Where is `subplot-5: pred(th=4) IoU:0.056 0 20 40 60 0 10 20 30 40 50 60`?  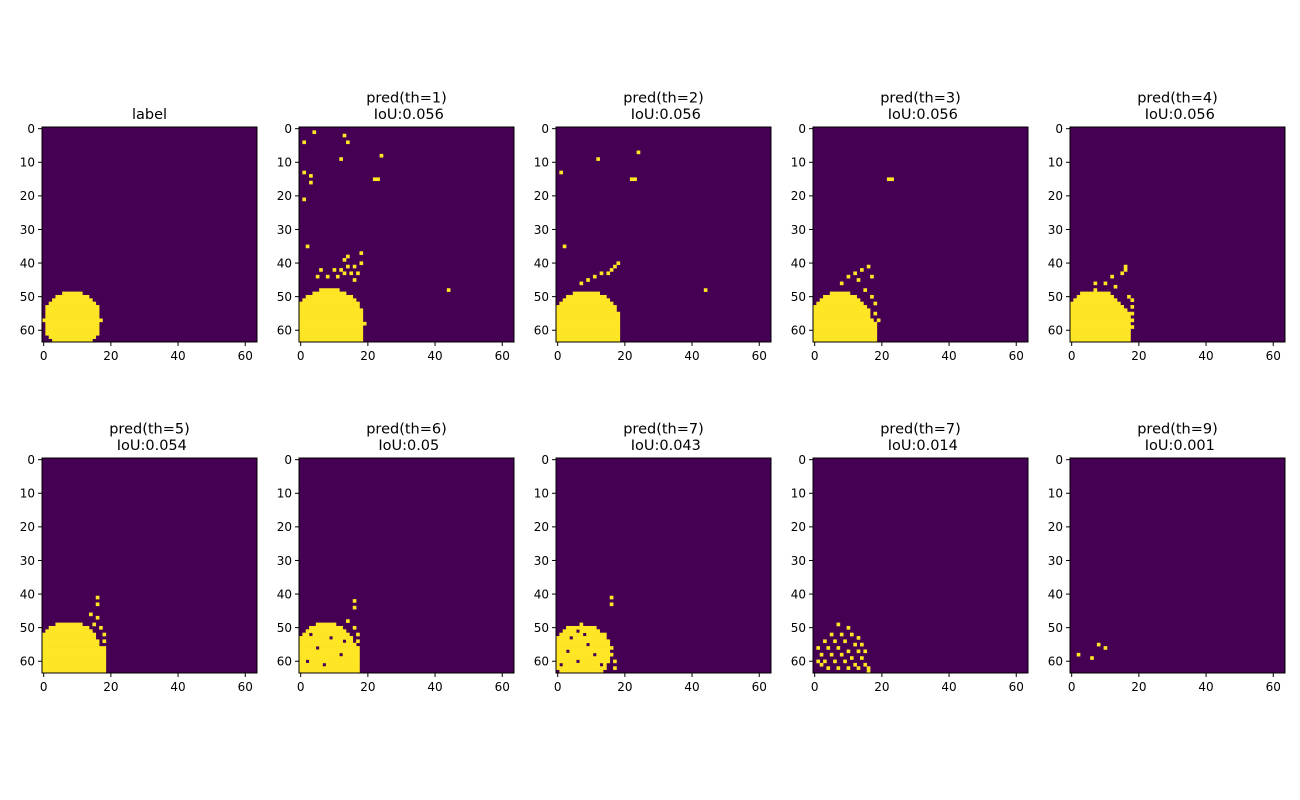
subplot-5: pred(th=4) IoU:0.056 0 20 40 60 0 10 20 30 40 50 60 is located at coordinates (1167, 227).